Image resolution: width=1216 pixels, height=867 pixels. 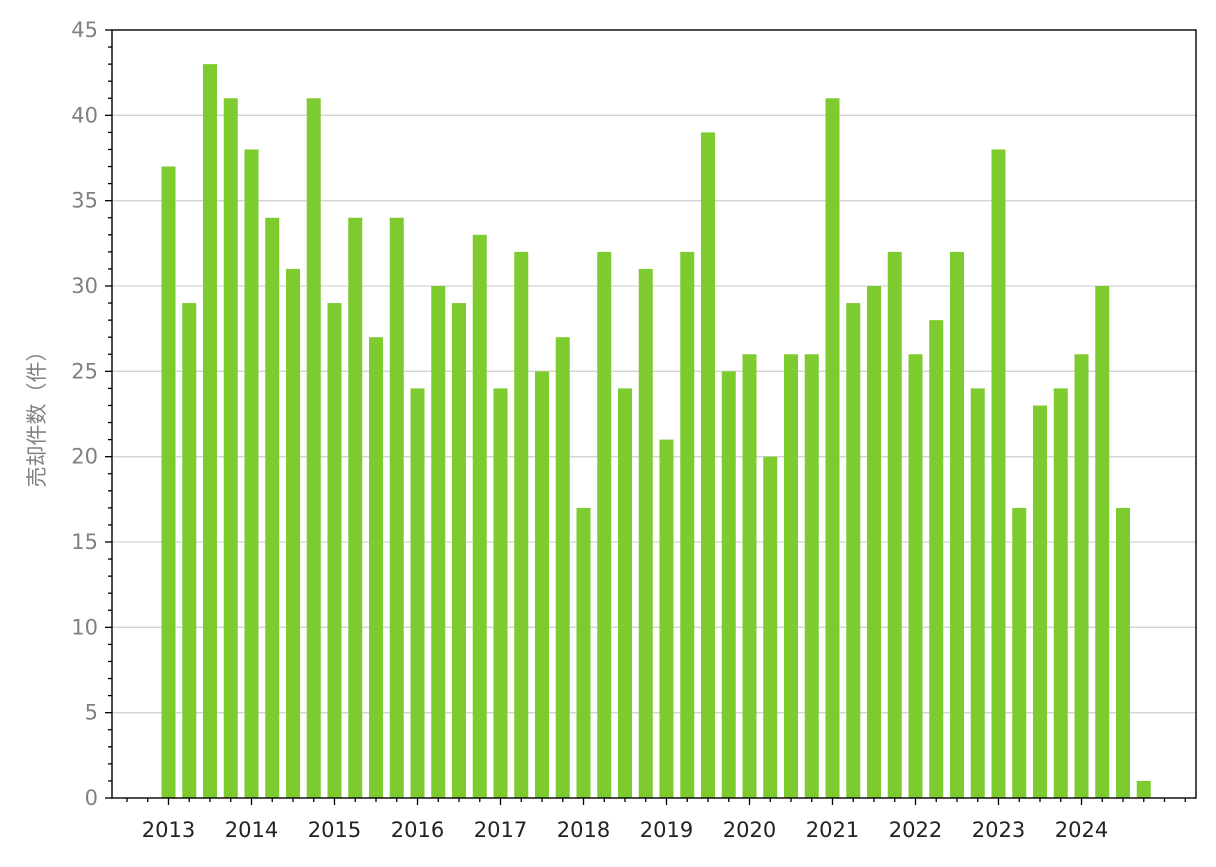 What do you see at coordinates (583, 830) in the screenshot?
I see `x-tick-label: 2018` at bounding box center [583, 830].